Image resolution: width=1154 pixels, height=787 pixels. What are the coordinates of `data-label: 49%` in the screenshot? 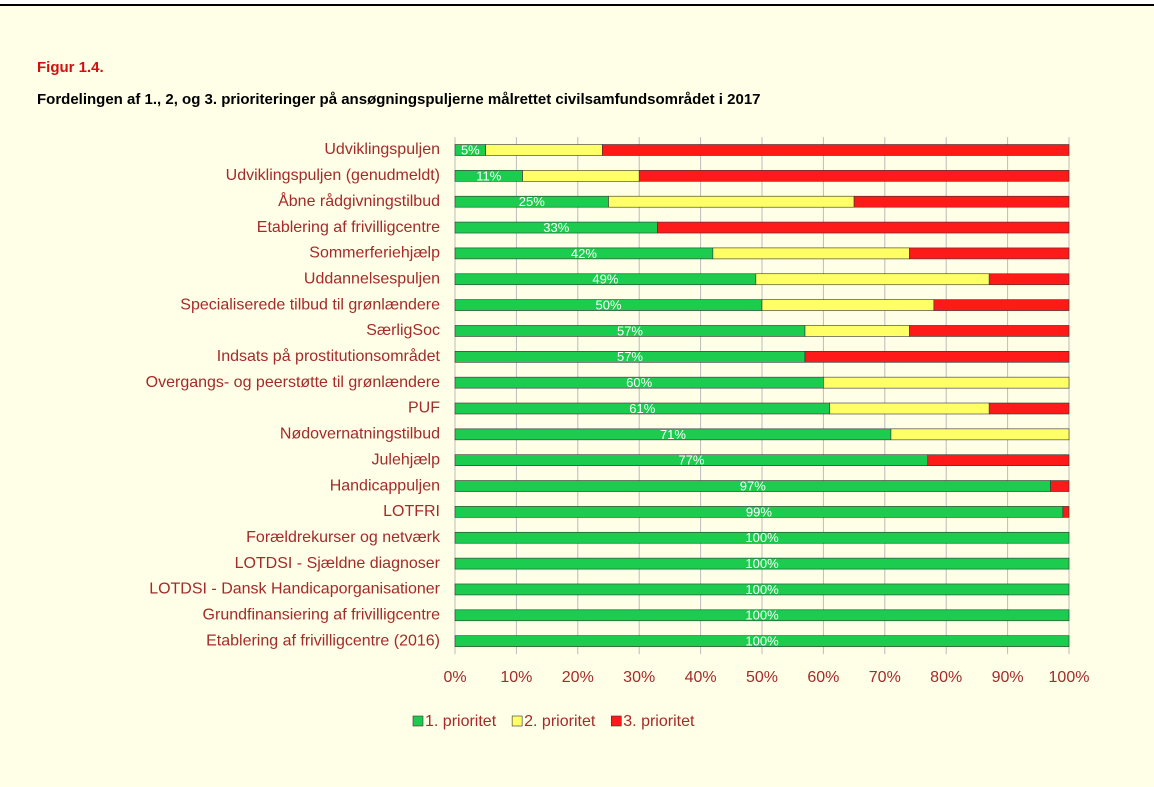 It's located at (605, 279).